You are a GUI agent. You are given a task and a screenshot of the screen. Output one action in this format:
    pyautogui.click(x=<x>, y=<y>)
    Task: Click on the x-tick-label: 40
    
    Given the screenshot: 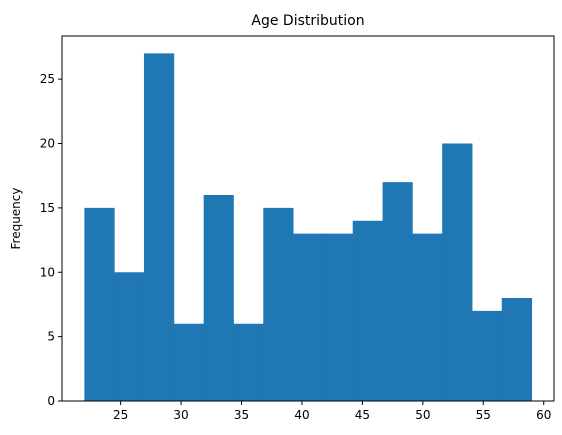 What is the action you would take?
    pyautogui.click(x=301, y=415)
    